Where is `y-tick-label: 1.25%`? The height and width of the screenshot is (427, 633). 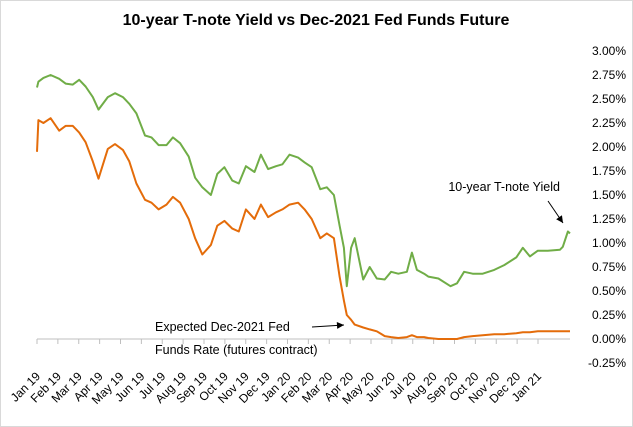
y-tick-label: 1.25% is located at coordinates (609, 219).